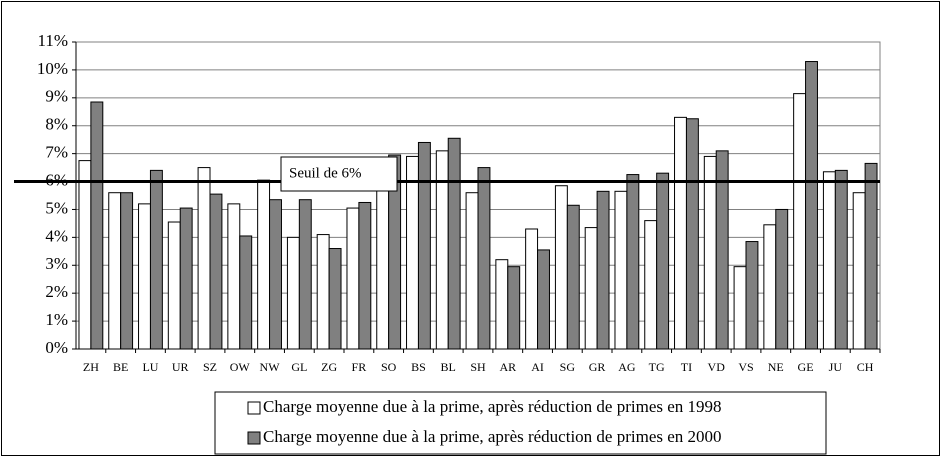 The width and height of the screenshot is (942, 457). I want to click on x-tick-label: UR, so click(180, 367).